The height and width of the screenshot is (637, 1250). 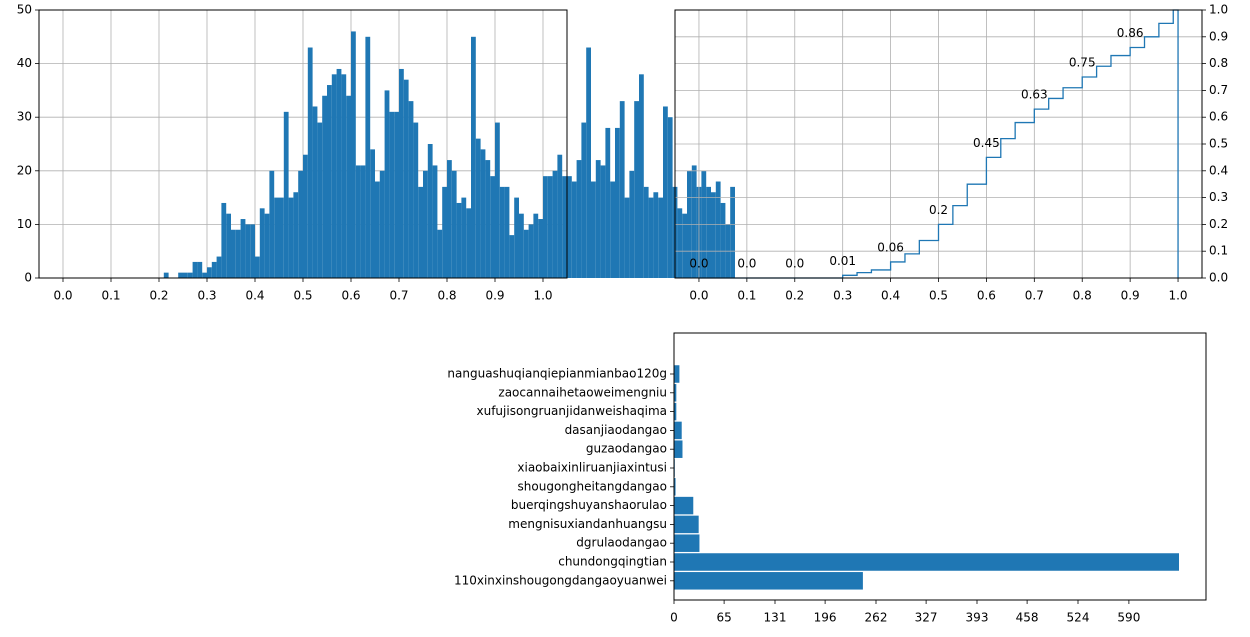 What do you see at coordinates (1218, 36) in the screenshot?
I see `y-tick-label: 0.9` at bounding box center [1218, 36].